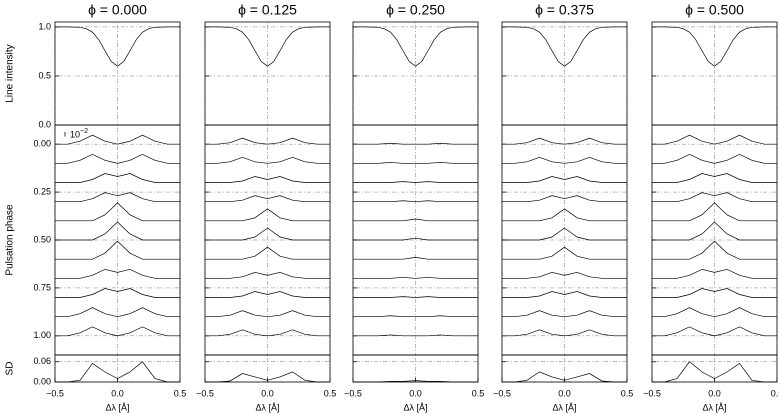  Describe the element at coordinates (42, 239) in the screenshot. I see `y-tick-label: 0.50` at that location.